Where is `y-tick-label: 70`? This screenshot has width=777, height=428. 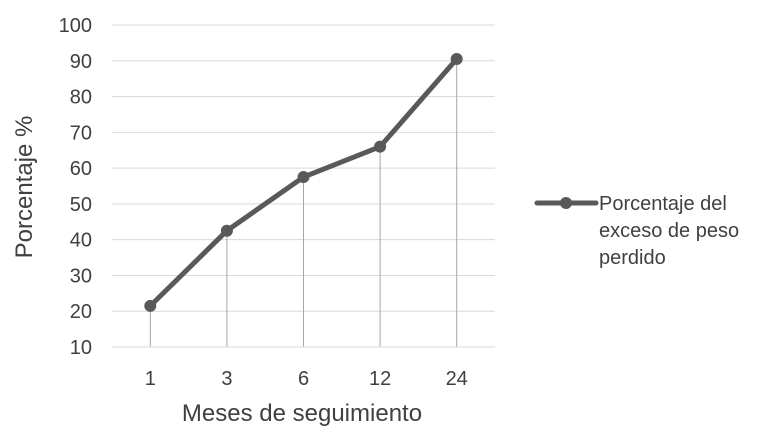
y-tick-label: 70 is located at coordinates (81, 133).